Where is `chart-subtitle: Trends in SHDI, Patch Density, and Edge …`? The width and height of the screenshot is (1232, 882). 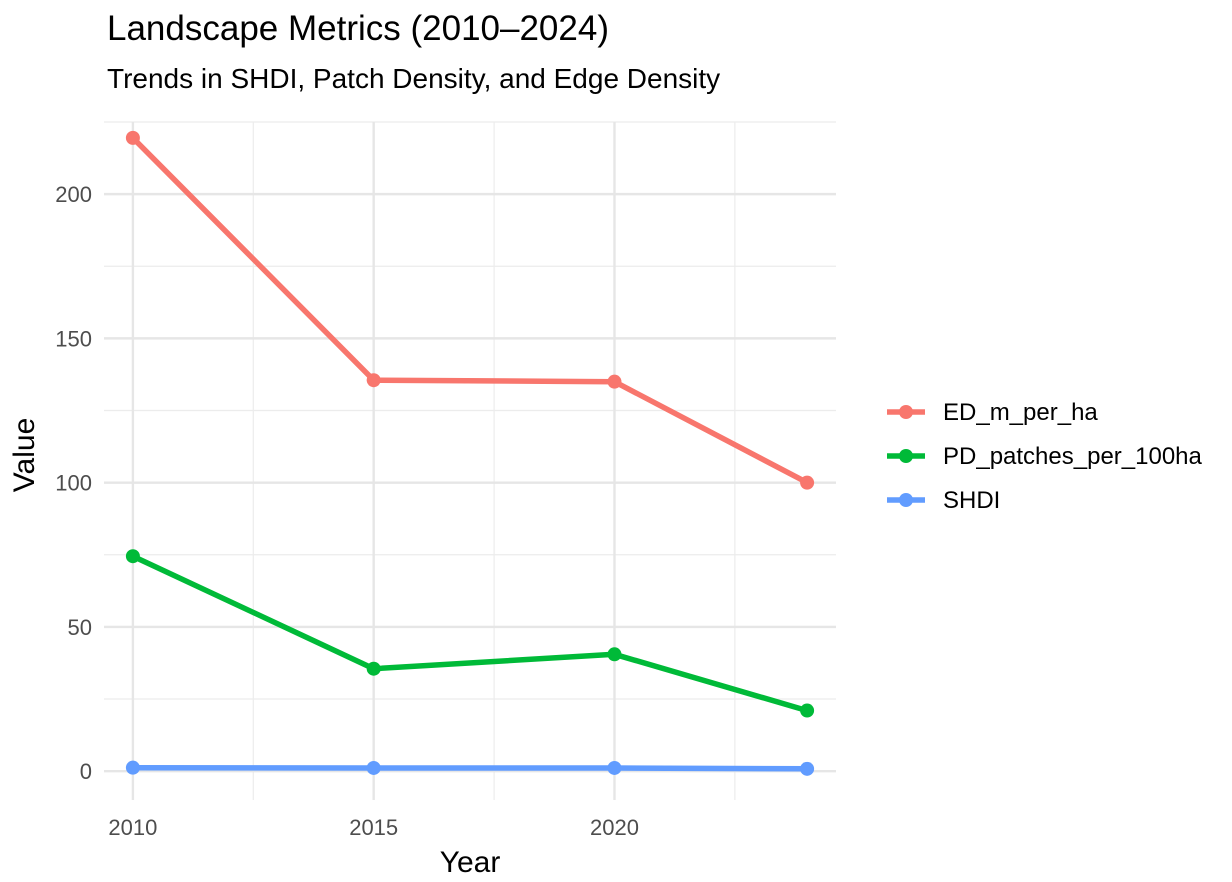 chart-subtitle: Trends in SHDI, Patch Density, and Edge … is located at coordinates (413, 78).